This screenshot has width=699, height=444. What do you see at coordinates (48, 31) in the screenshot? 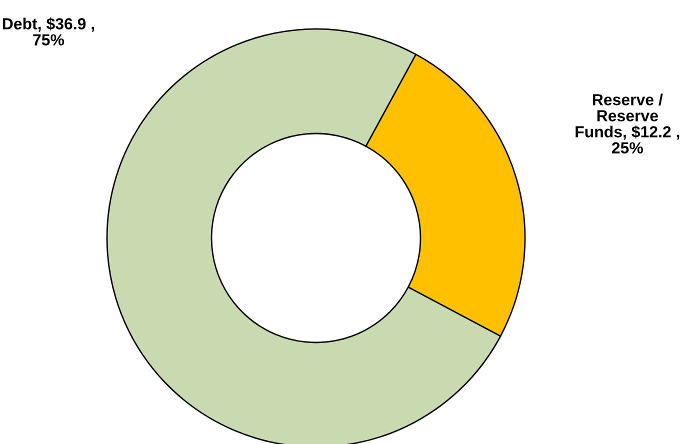
I see `slice-label: Debt, $36.9 , 75%` at bounding box center [48, 31].